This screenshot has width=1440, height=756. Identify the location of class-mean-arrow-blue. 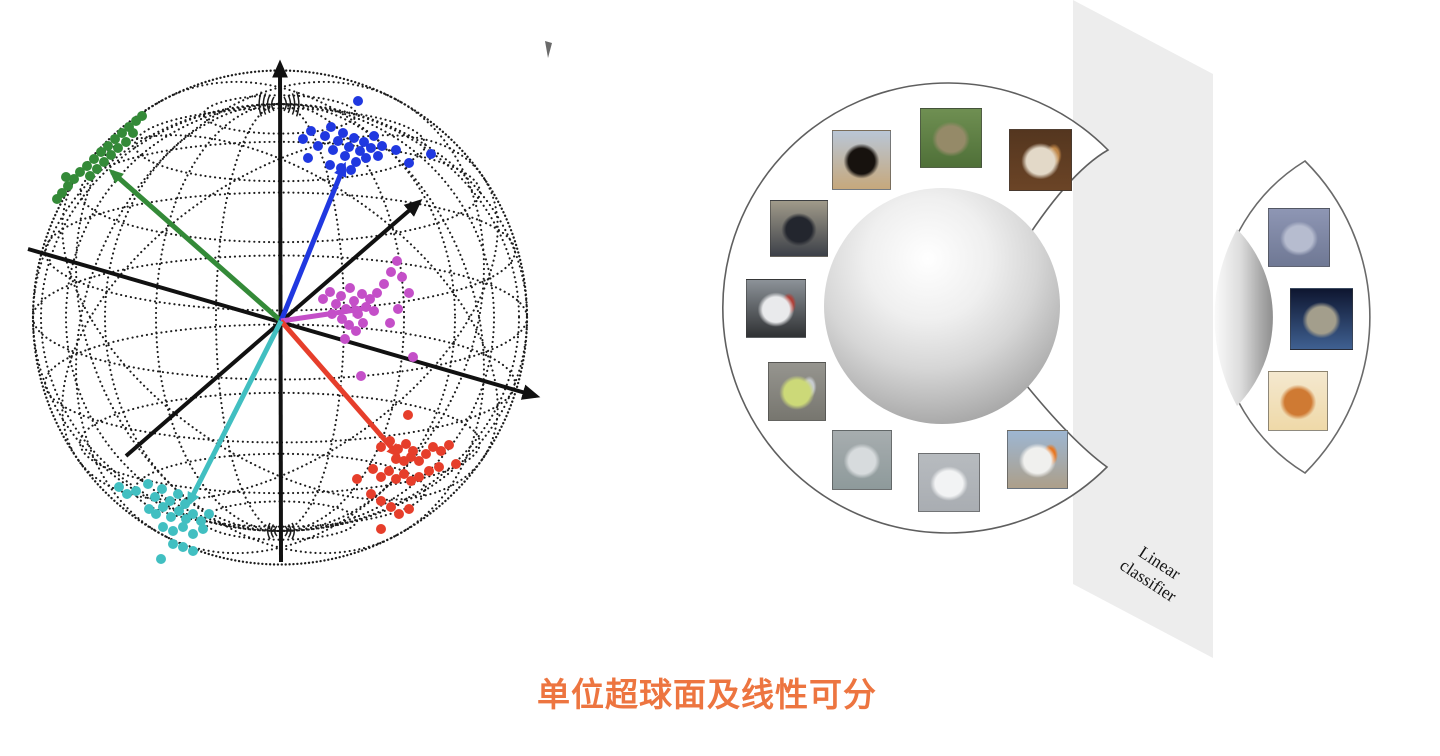
(312, 241).